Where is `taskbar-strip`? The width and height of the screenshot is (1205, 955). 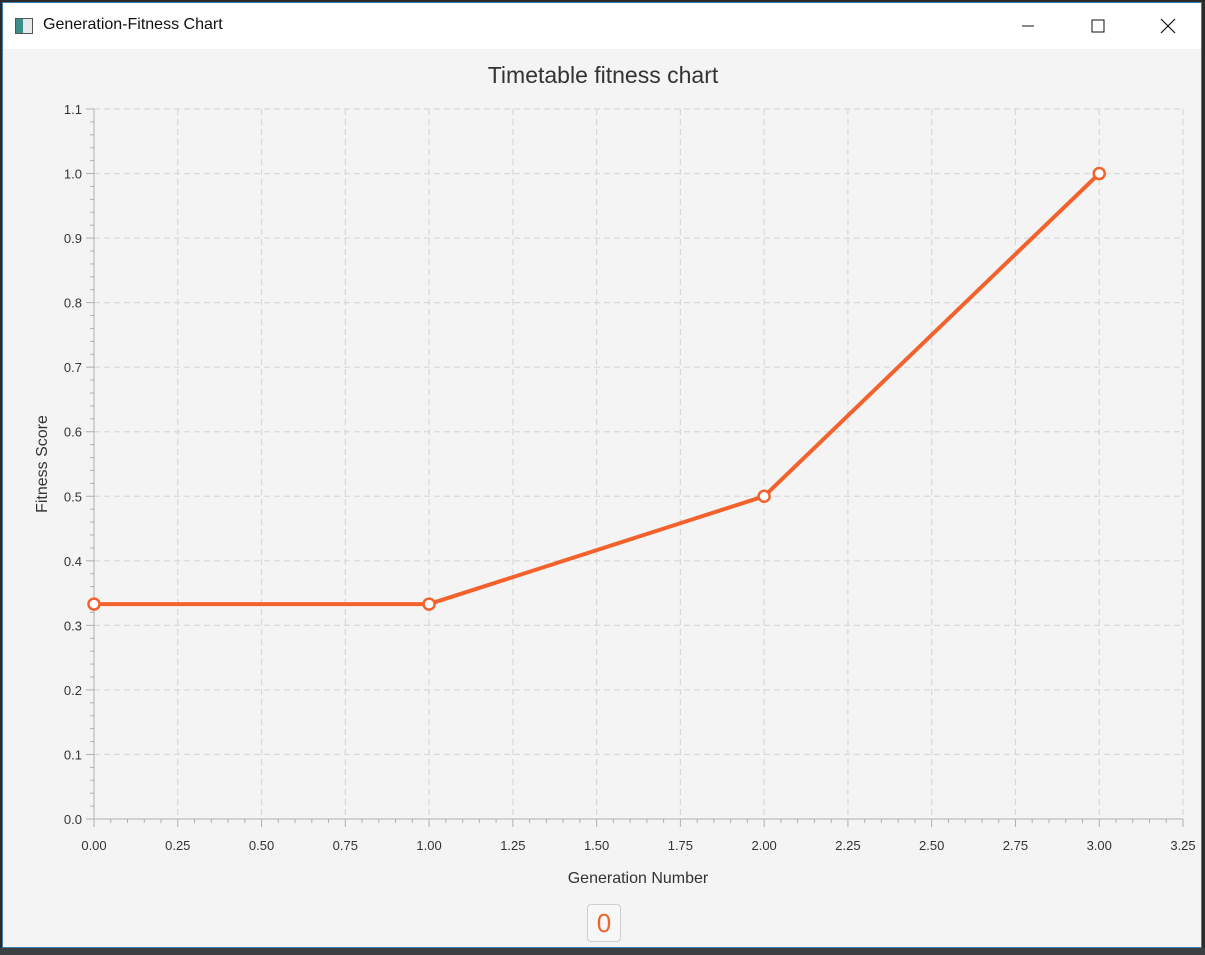 taskbar-strip is located at coordinates (602, 951).